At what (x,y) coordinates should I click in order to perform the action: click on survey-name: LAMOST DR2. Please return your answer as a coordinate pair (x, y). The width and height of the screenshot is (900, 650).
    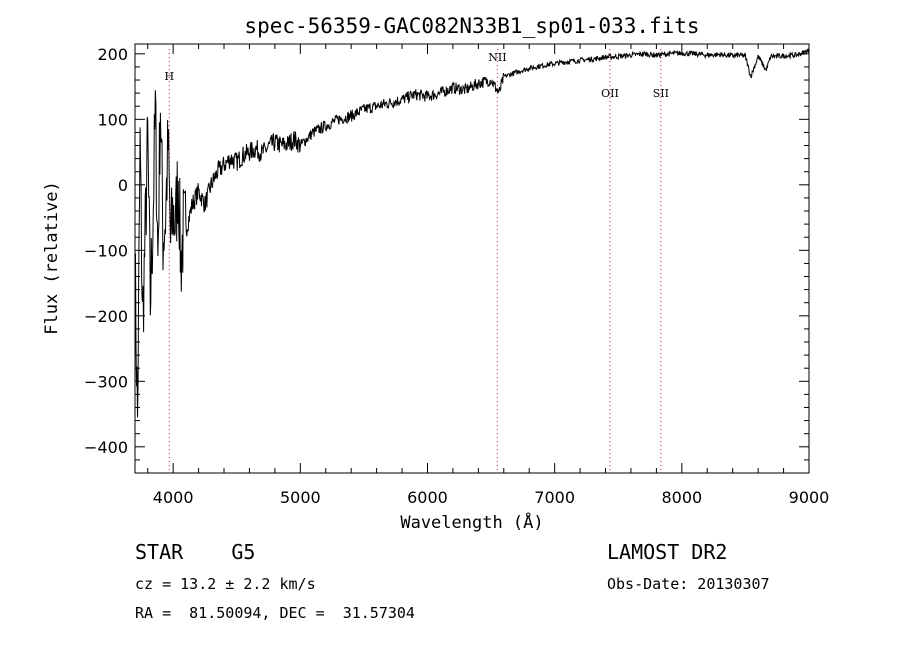
    Looking at the image, I should click on (667, 552).